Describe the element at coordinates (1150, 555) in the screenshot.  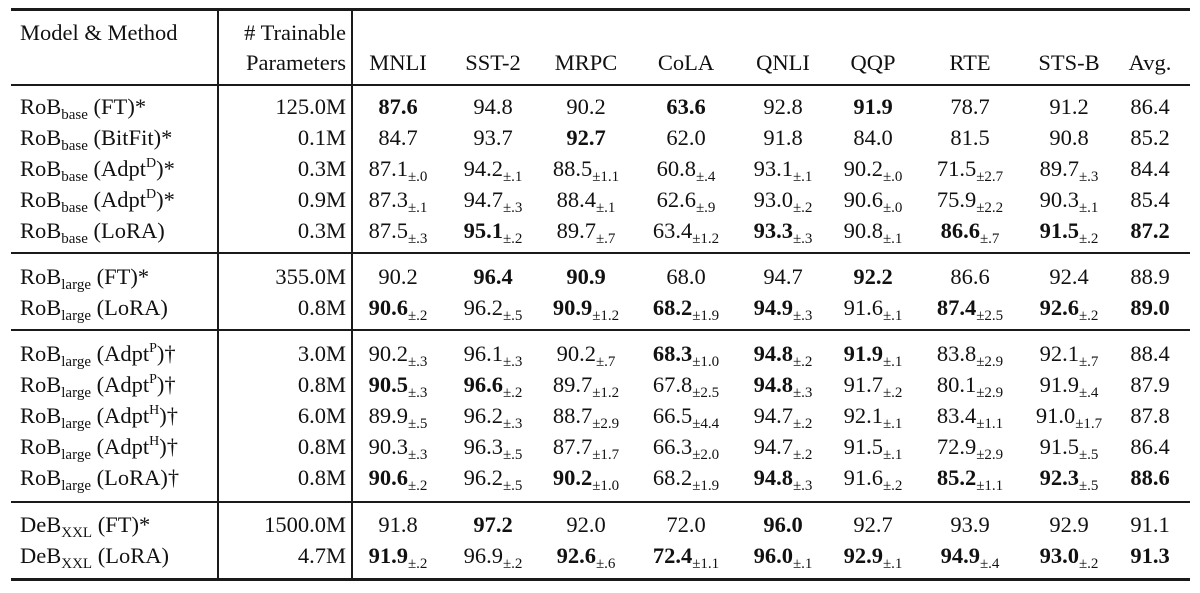
I see `score-value: 91.3` at that location.